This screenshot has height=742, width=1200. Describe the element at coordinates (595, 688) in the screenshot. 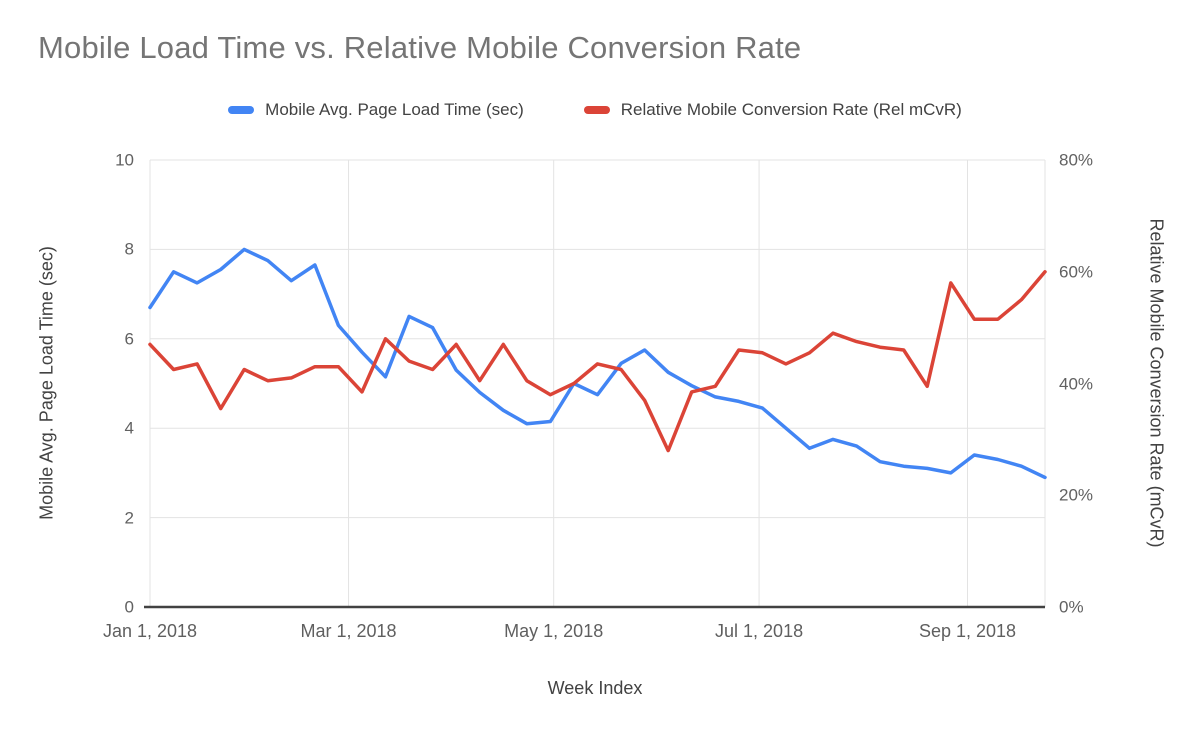

I see `x-axis-title: Week Index` at that location.